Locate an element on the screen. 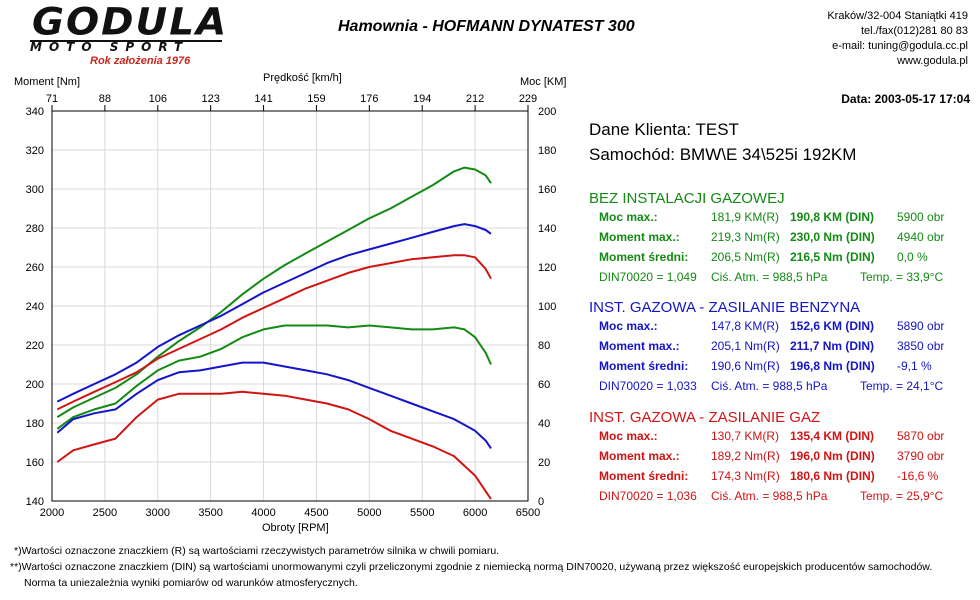 This screenshot has width=980, height=600. x-tick-label: 6500 is located at coordinates (528, 513).